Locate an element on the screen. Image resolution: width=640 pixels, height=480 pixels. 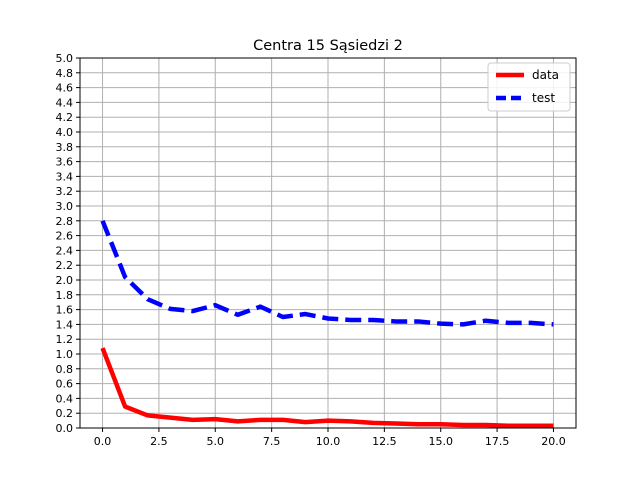
x-tick-label: 15.0 is located at coordinates (440, 441).